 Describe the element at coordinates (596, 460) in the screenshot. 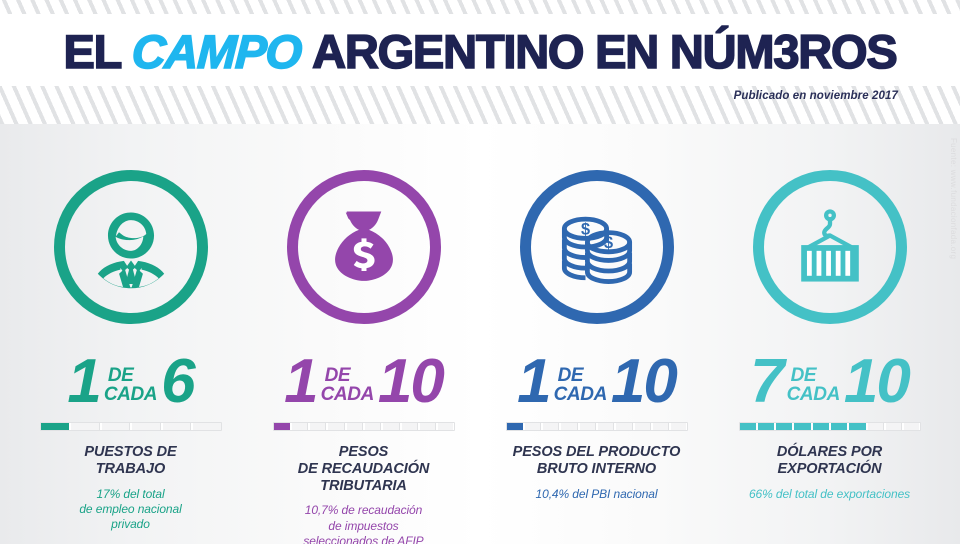

I see `stat-label: PESOS DEL PRODUCTO BRUTO INTERNO` at that location.